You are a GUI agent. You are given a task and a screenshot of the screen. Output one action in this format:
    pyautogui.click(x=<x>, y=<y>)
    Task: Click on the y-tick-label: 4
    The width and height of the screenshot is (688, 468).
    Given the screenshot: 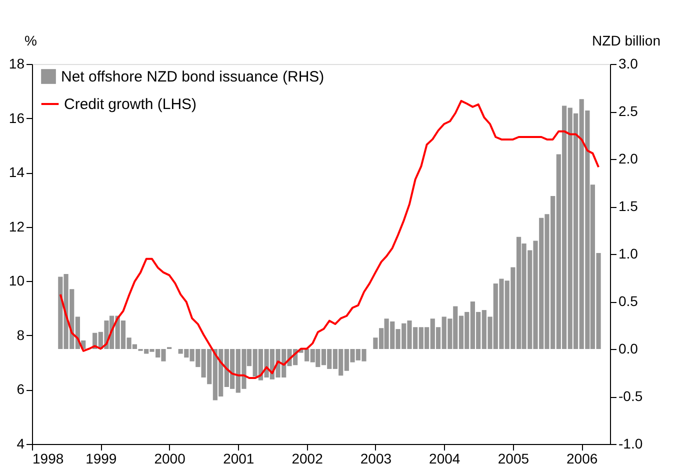 What is the action you would take?
    pyautogui.click(x=20, y=444)
    